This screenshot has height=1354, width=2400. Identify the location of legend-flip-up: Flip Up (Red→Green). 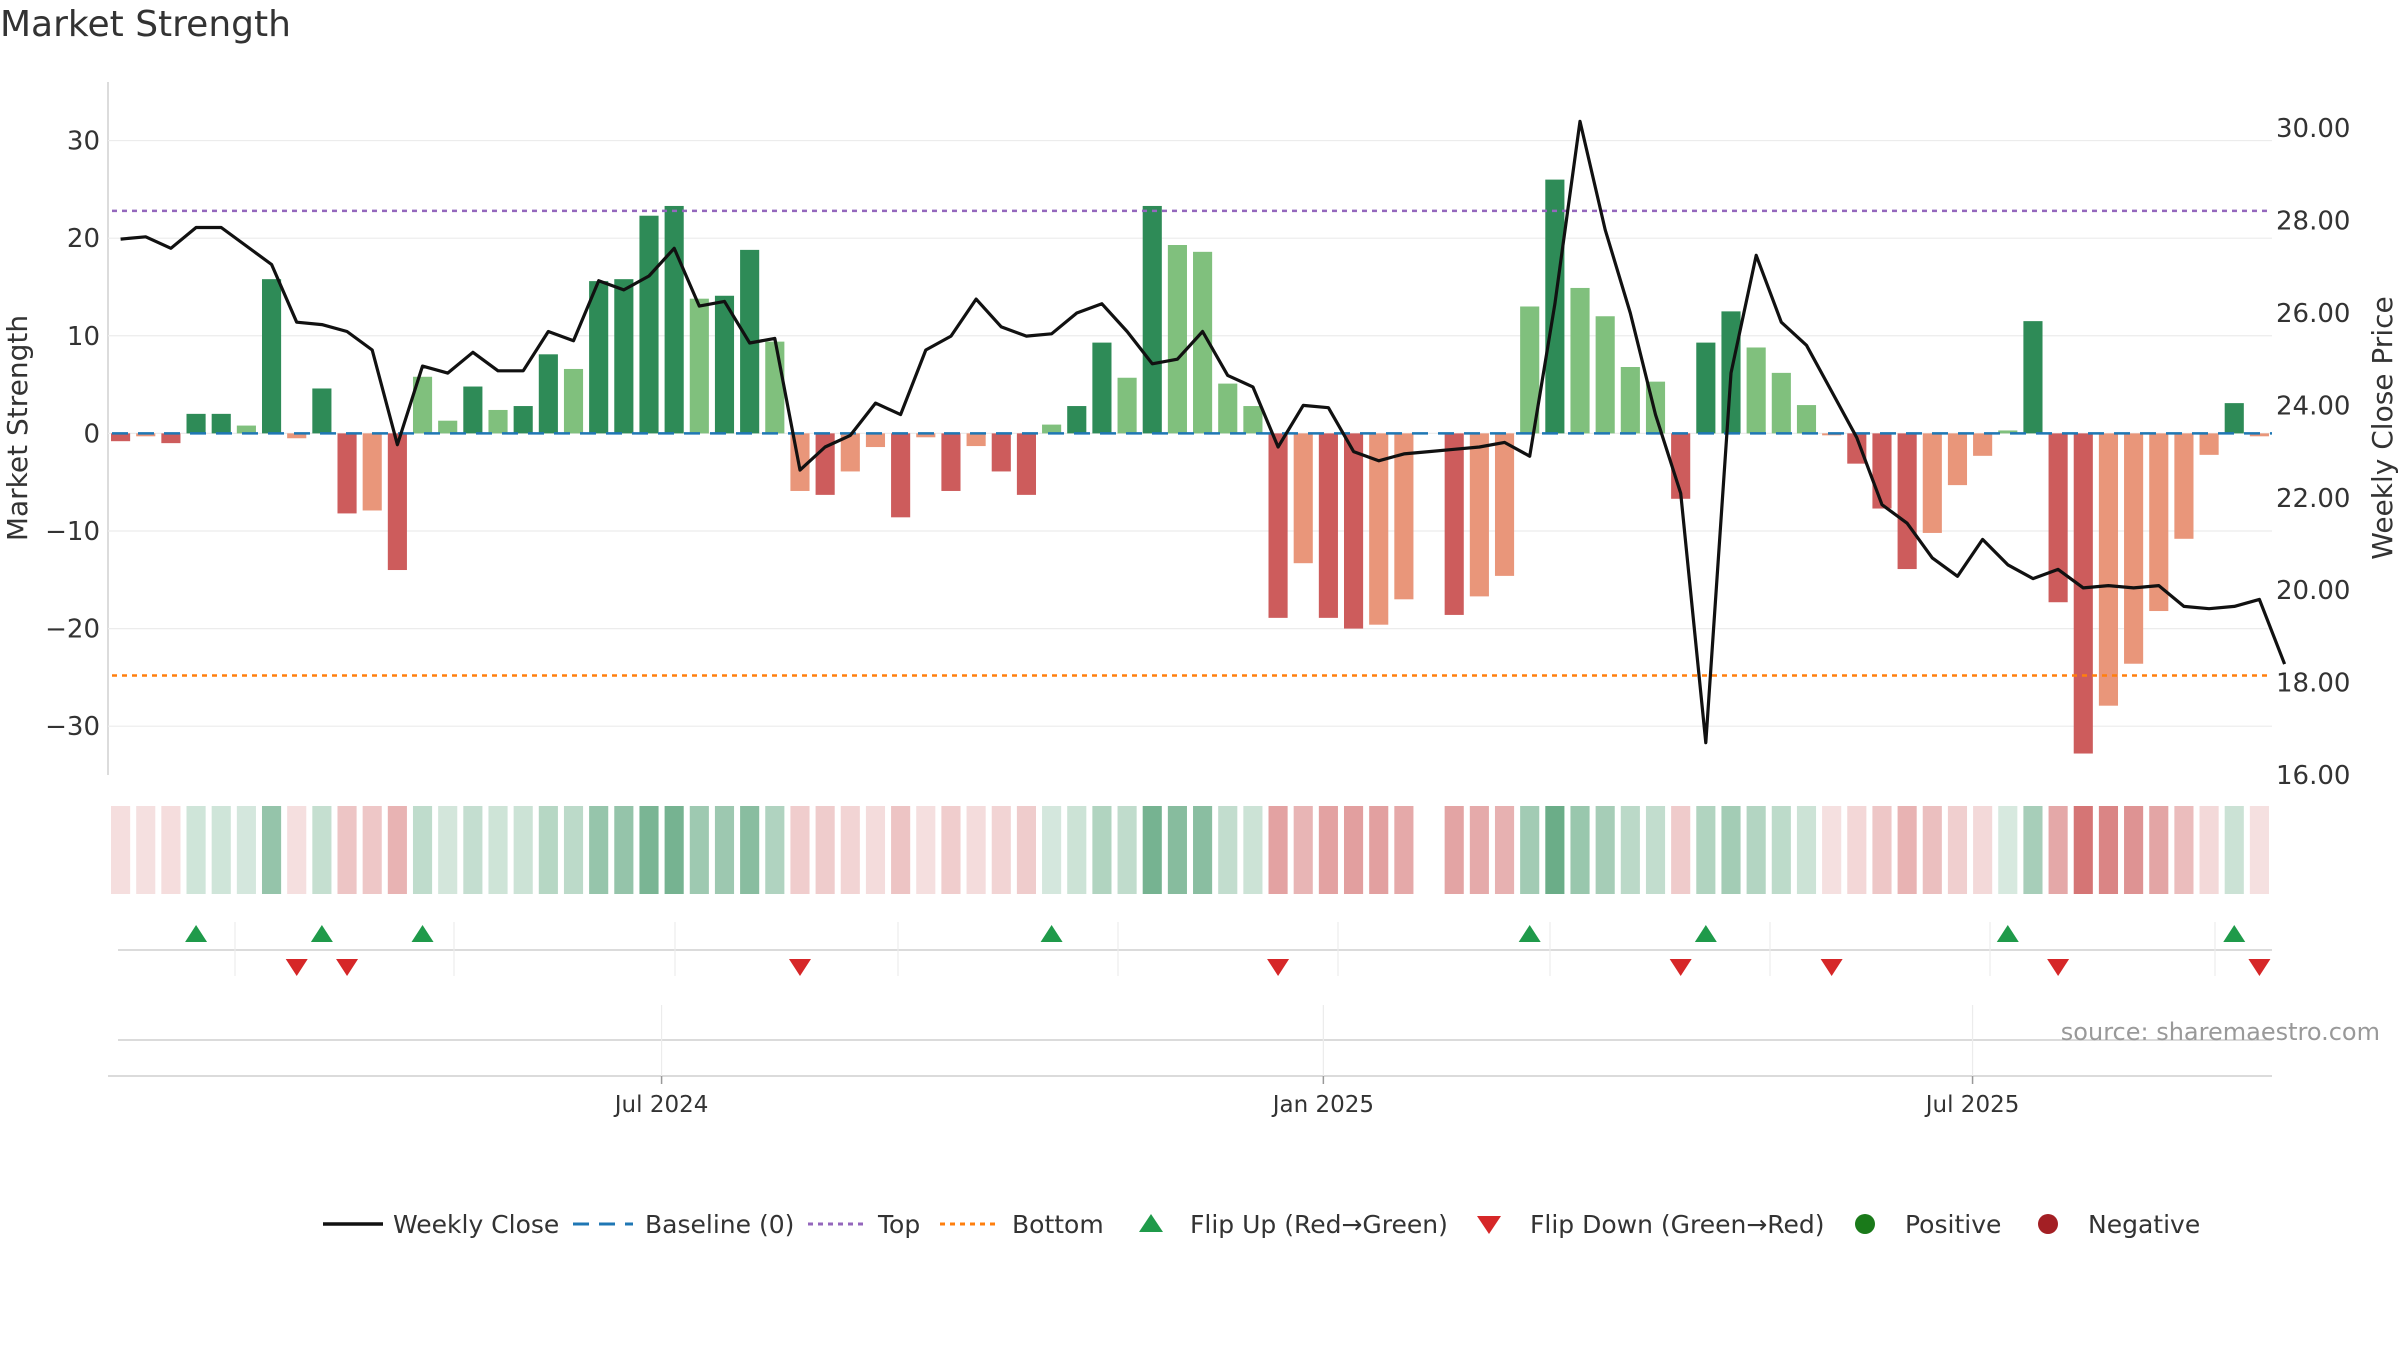
(1319, 1224).